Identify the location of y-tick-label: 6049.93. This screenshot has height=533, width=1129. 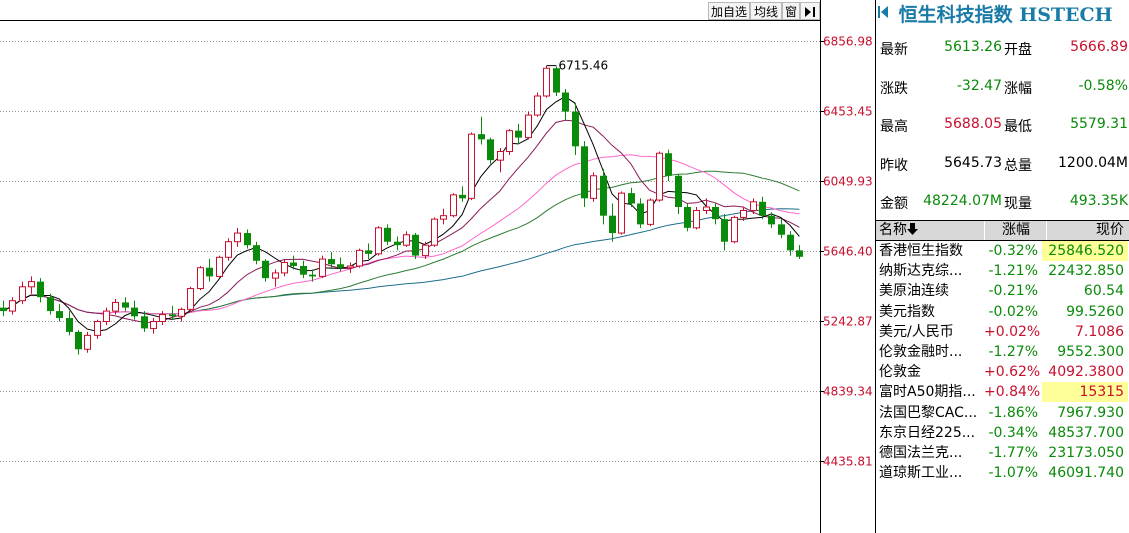
(848, 182).